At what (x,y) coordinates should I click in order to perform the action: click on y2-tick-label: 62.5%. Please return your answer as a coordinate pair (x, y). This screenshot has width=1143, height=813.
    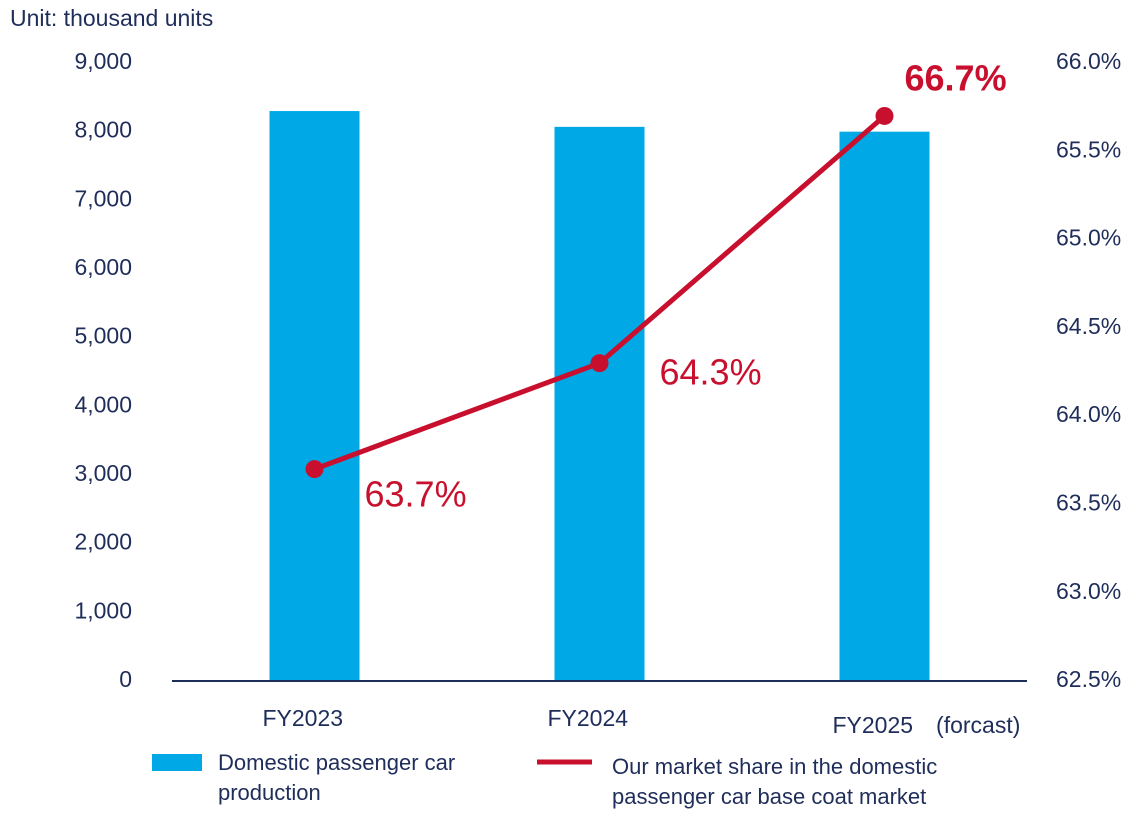
    Looking at the image, I should click on (1088, 679).